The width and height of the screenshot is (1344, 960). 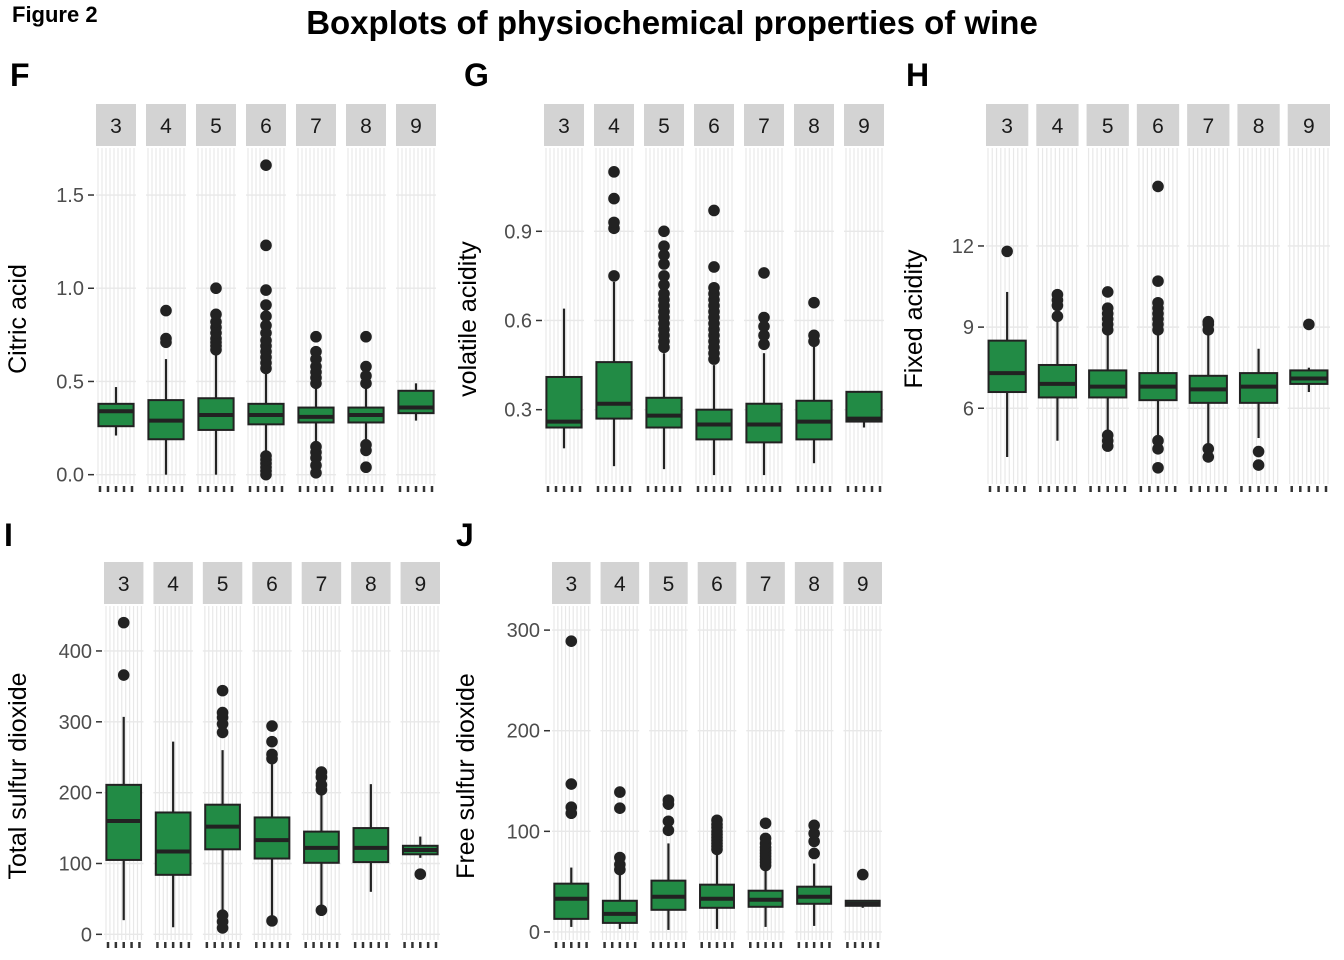 I want to click on y-tick-label: 6, so click(x=968, y=409).